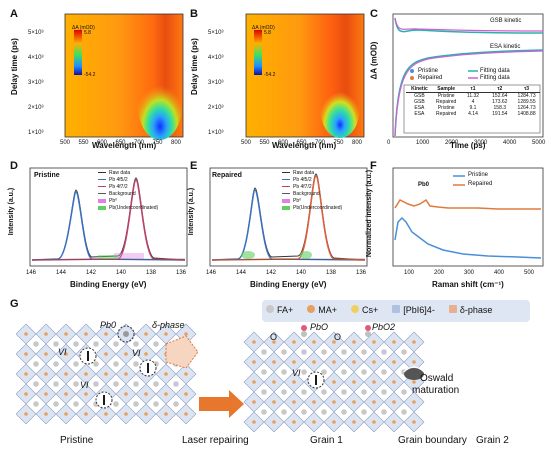  What do you see at coordinates (216, 33) in the screenshot?
I see `y-tick-b: 5×10³` at bounding box center [216, 33].